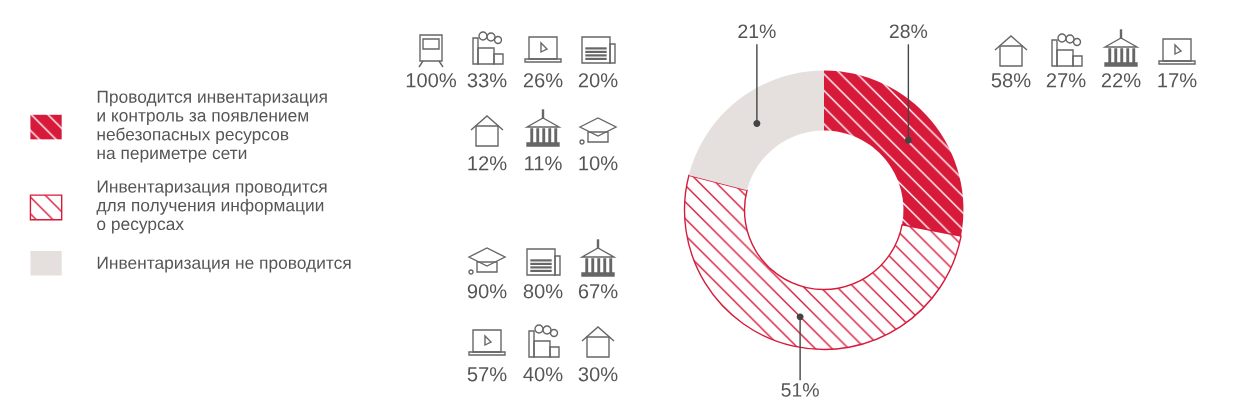 The width and height of the screenshot is (1234, 414). I want to click on text: 11%, so click(543, 163).